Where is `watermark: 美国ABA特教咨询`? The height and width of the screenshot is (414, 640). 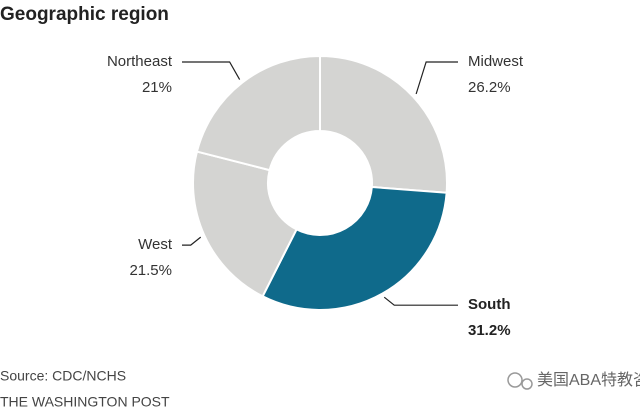 watermark: 美国ABA特教咨询 is located at coordinates (588, 380).